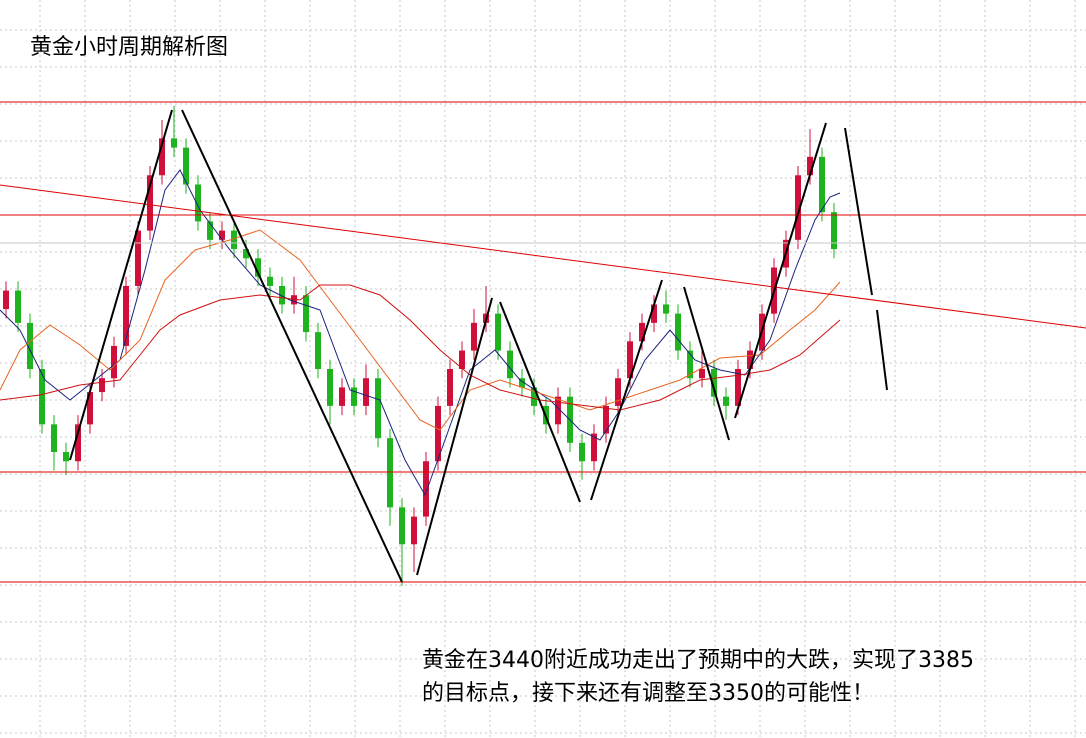 Image resolution: width=1086 pixels, height=738 pixels. I want to click on ma-long, so click(420, 347).